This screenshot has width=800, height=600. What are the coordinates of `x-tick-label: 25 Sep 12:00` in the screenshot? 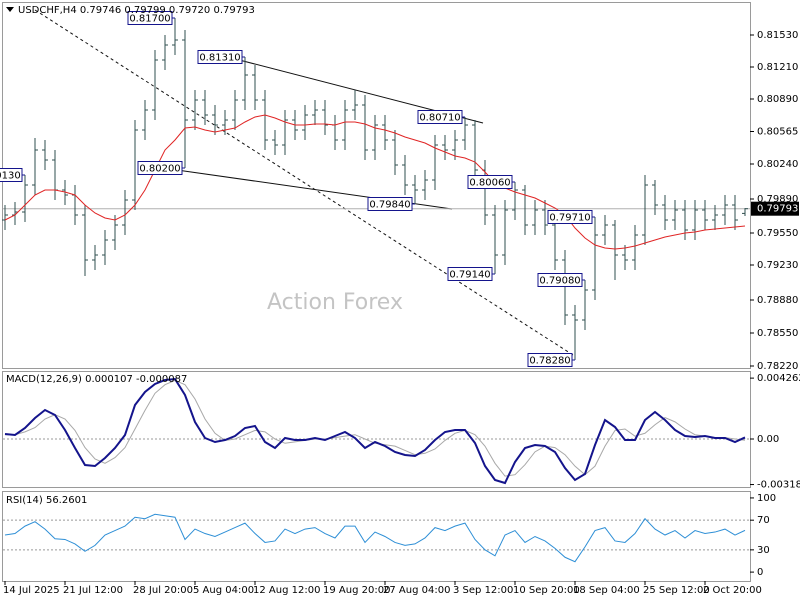 It's located at (676, 590).